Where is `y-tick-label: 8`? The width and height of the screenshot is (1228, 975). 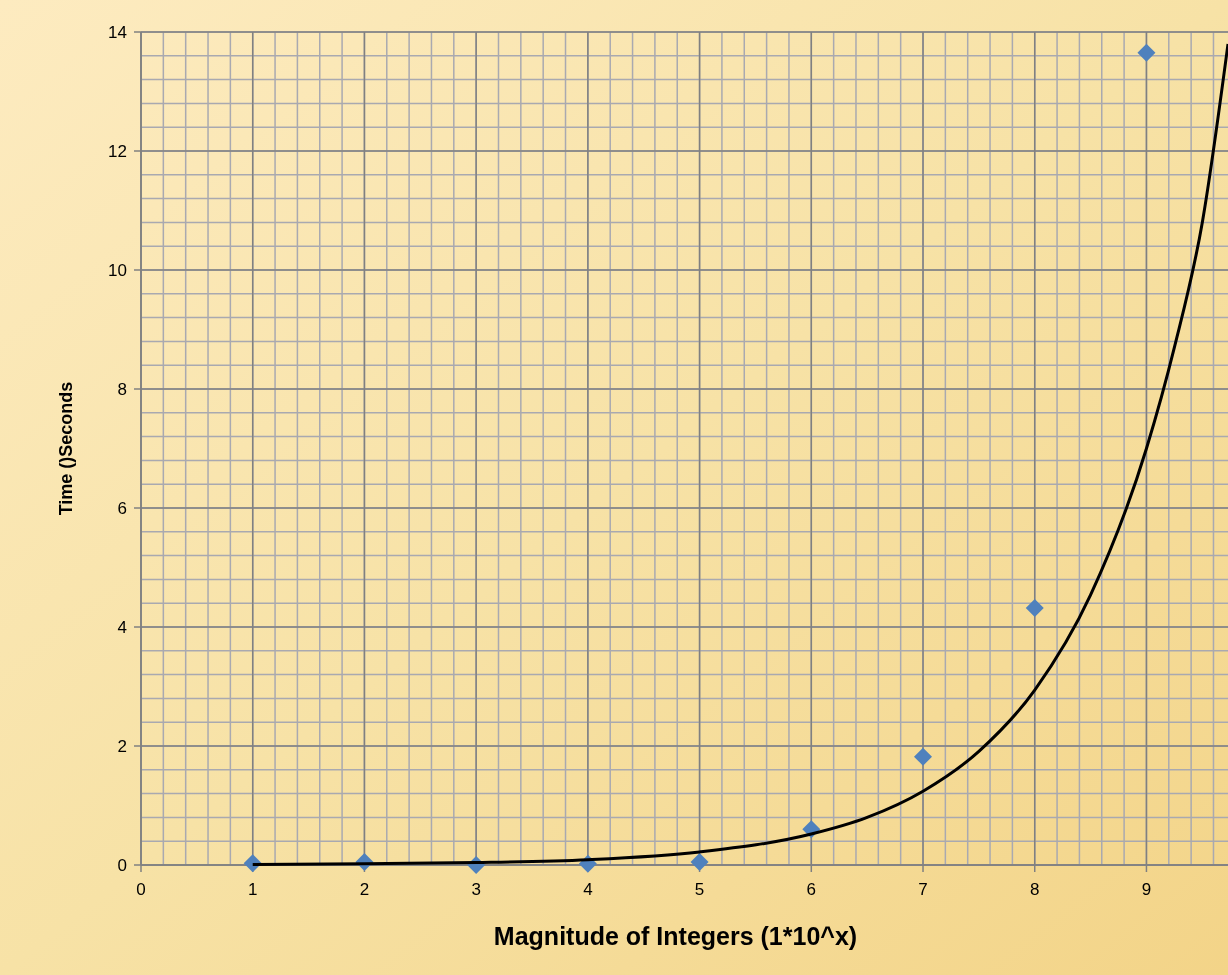
y-tick-label: 8 is located at coordinates (122, 389).